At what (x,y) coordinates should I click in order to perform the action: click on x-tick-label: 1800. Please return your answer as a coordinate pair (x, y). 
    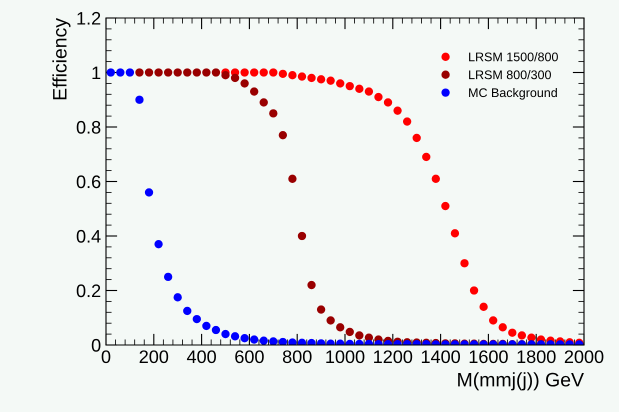
    Looking at the image, I should click on (536, 357).